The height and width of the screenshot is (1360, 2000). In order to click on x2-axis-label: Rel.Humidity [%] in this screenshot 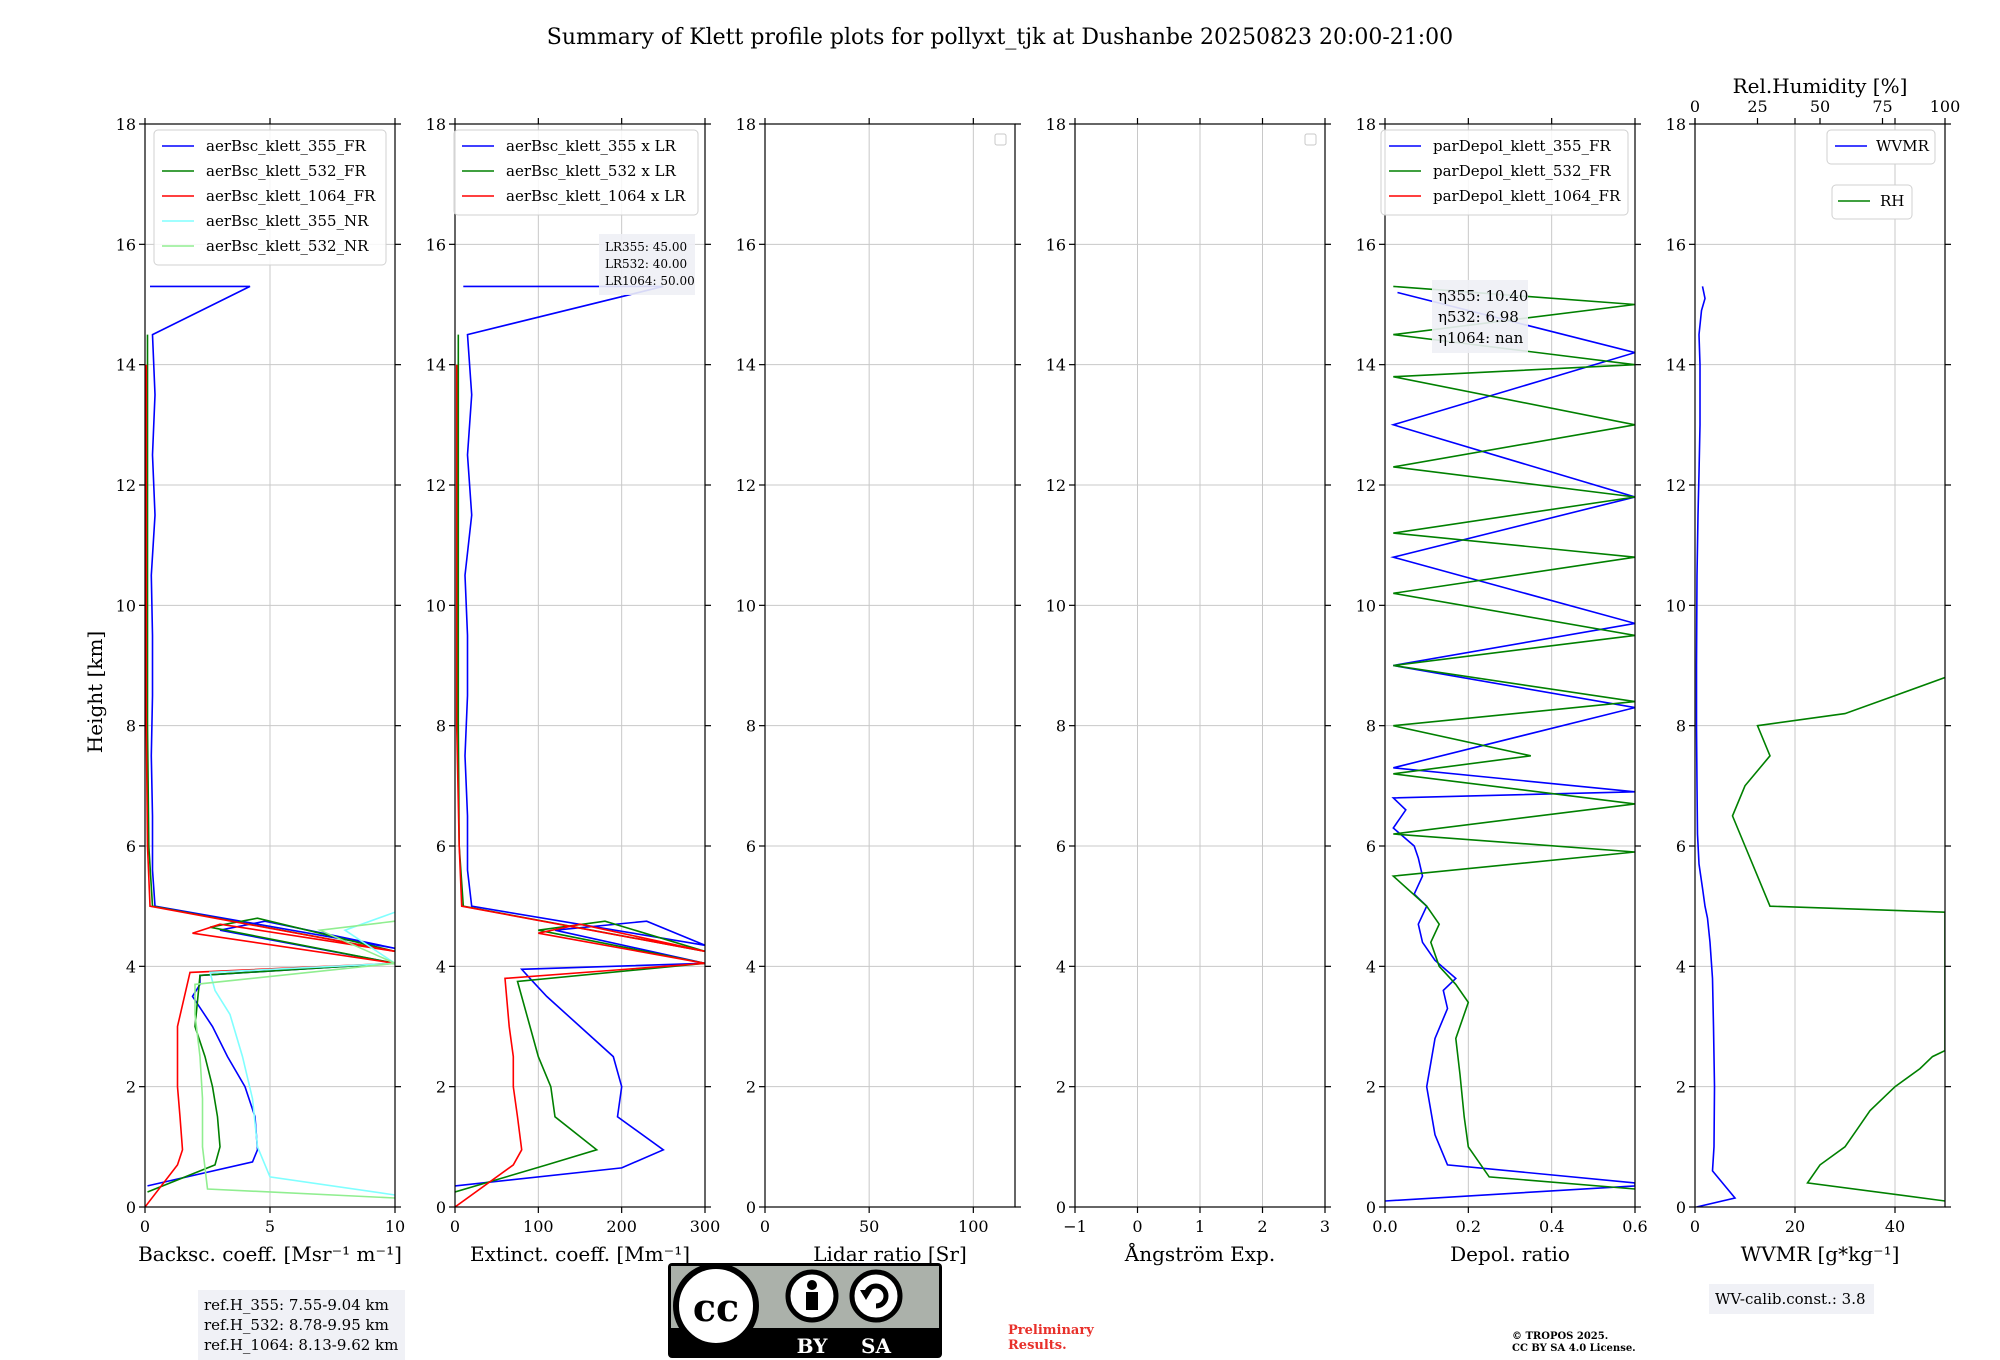, I will do `click(1820, 86)`.